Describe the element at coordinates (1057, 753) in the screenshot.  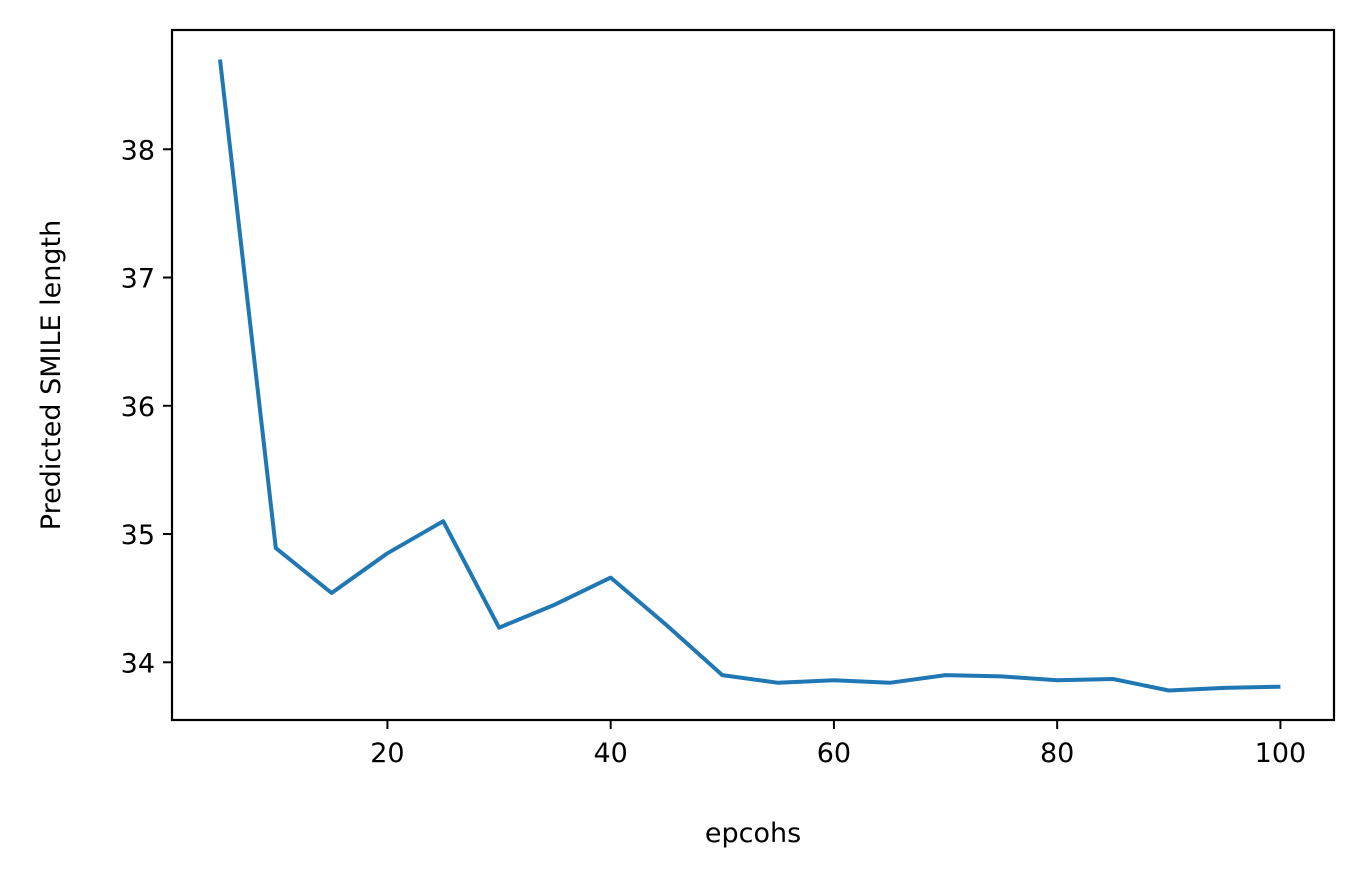
I see `x-tick-label: 80` at that location.